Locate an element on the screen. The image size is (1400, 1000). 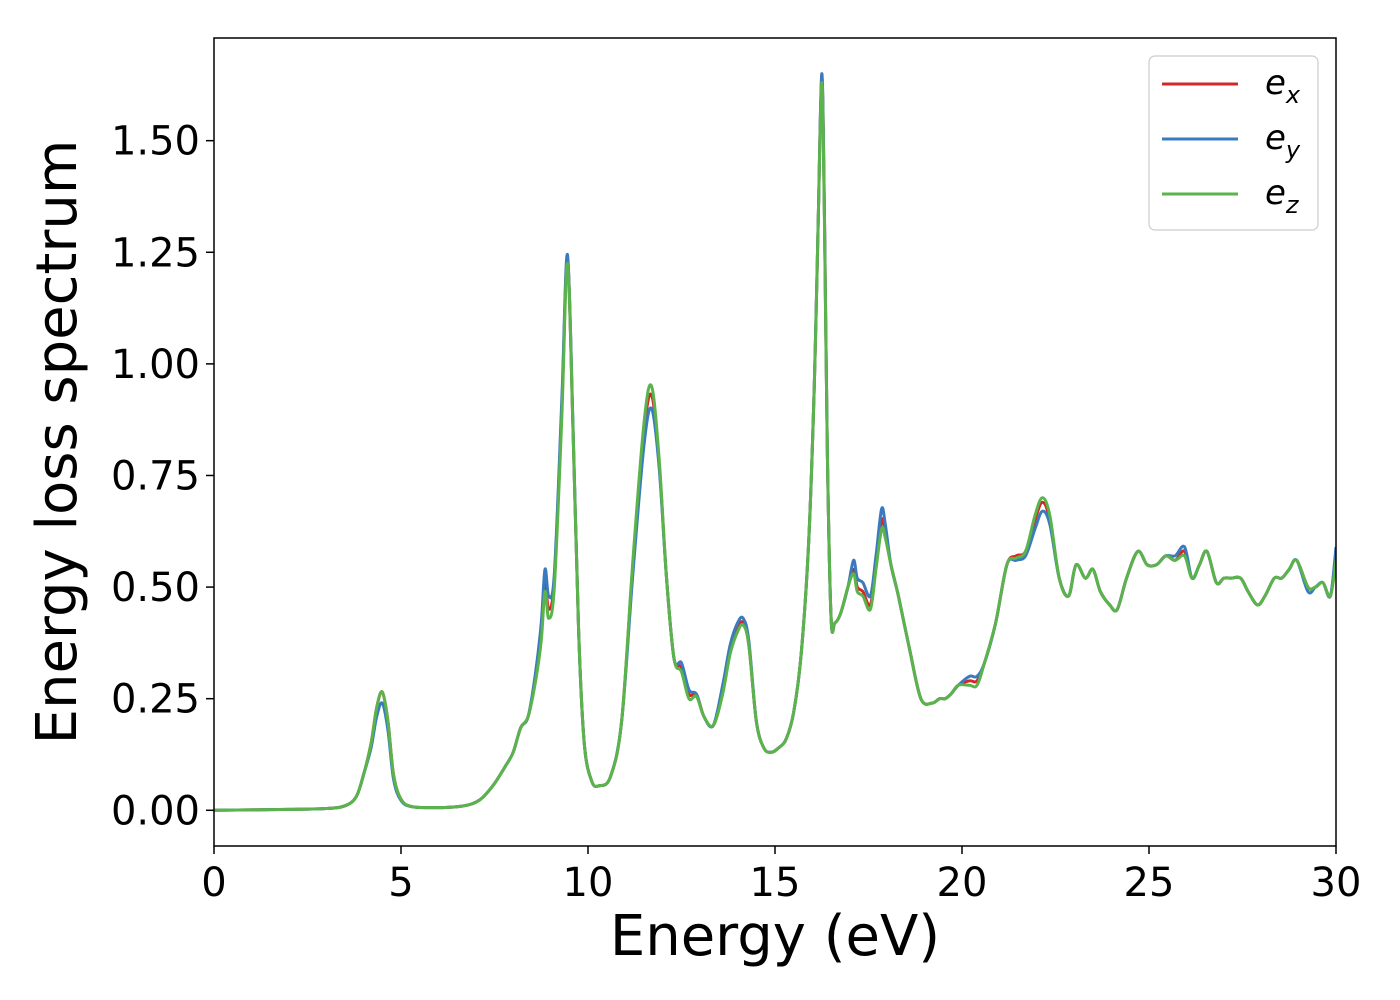
x-tick-label: 10 is located at coordinates (588, 883).